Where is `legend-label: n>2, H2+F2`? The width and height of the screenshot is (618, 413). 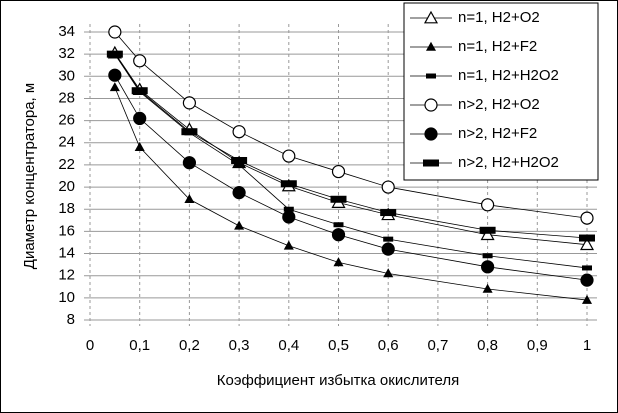
legend-label: n>2, H2+F2 is located at coordinates (497, 133).